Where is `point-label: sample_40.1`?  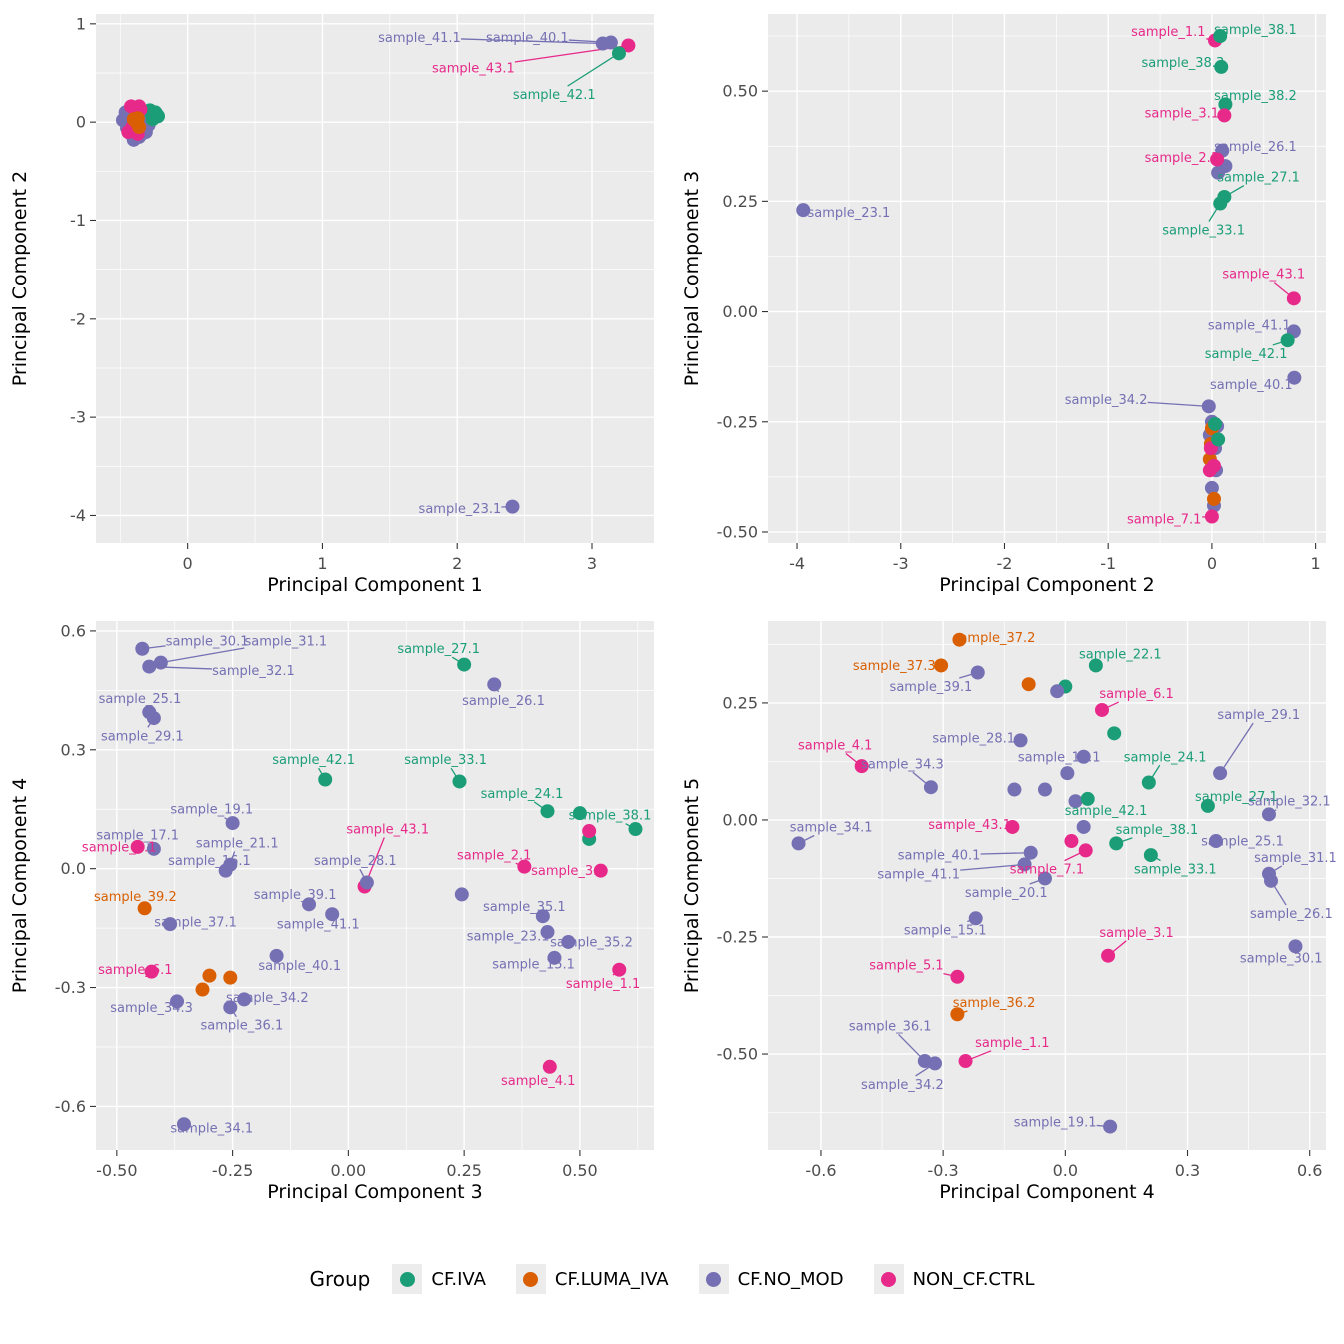
point-label: sample_40.1 is located at coordinates (299, 966).